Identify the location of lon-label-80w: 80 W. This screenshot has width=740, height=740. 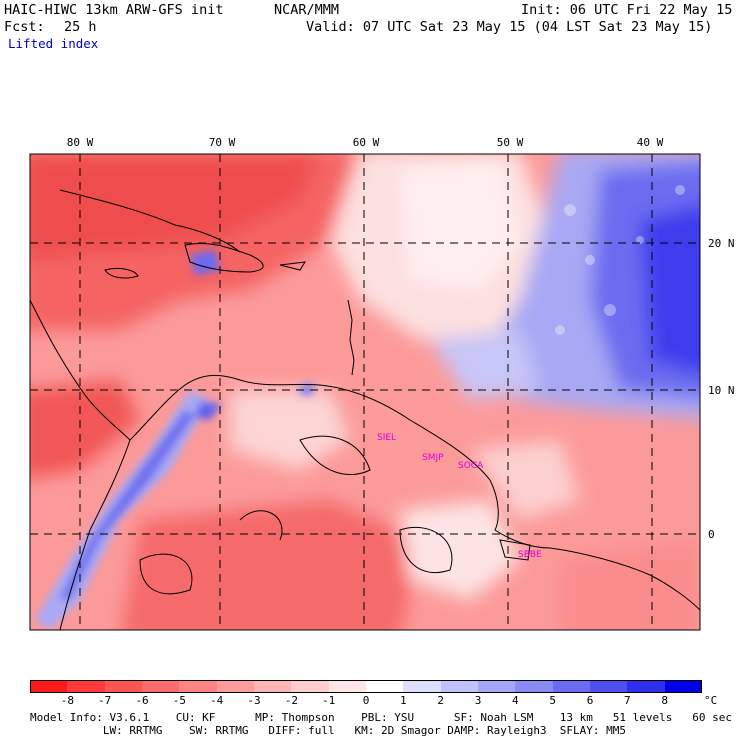
(80, 142).